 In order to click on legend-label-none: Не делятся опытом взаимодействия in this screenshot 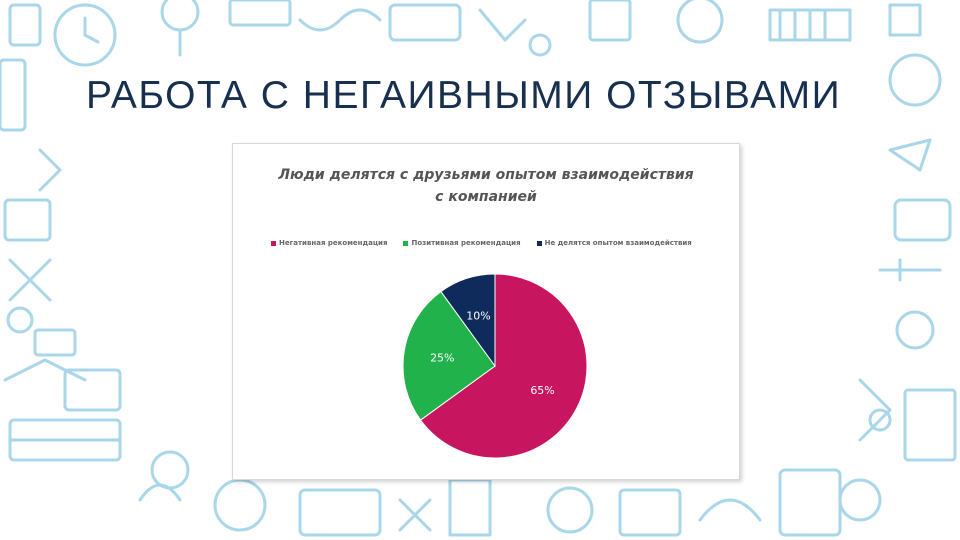, I will do `click(618, 243)`.